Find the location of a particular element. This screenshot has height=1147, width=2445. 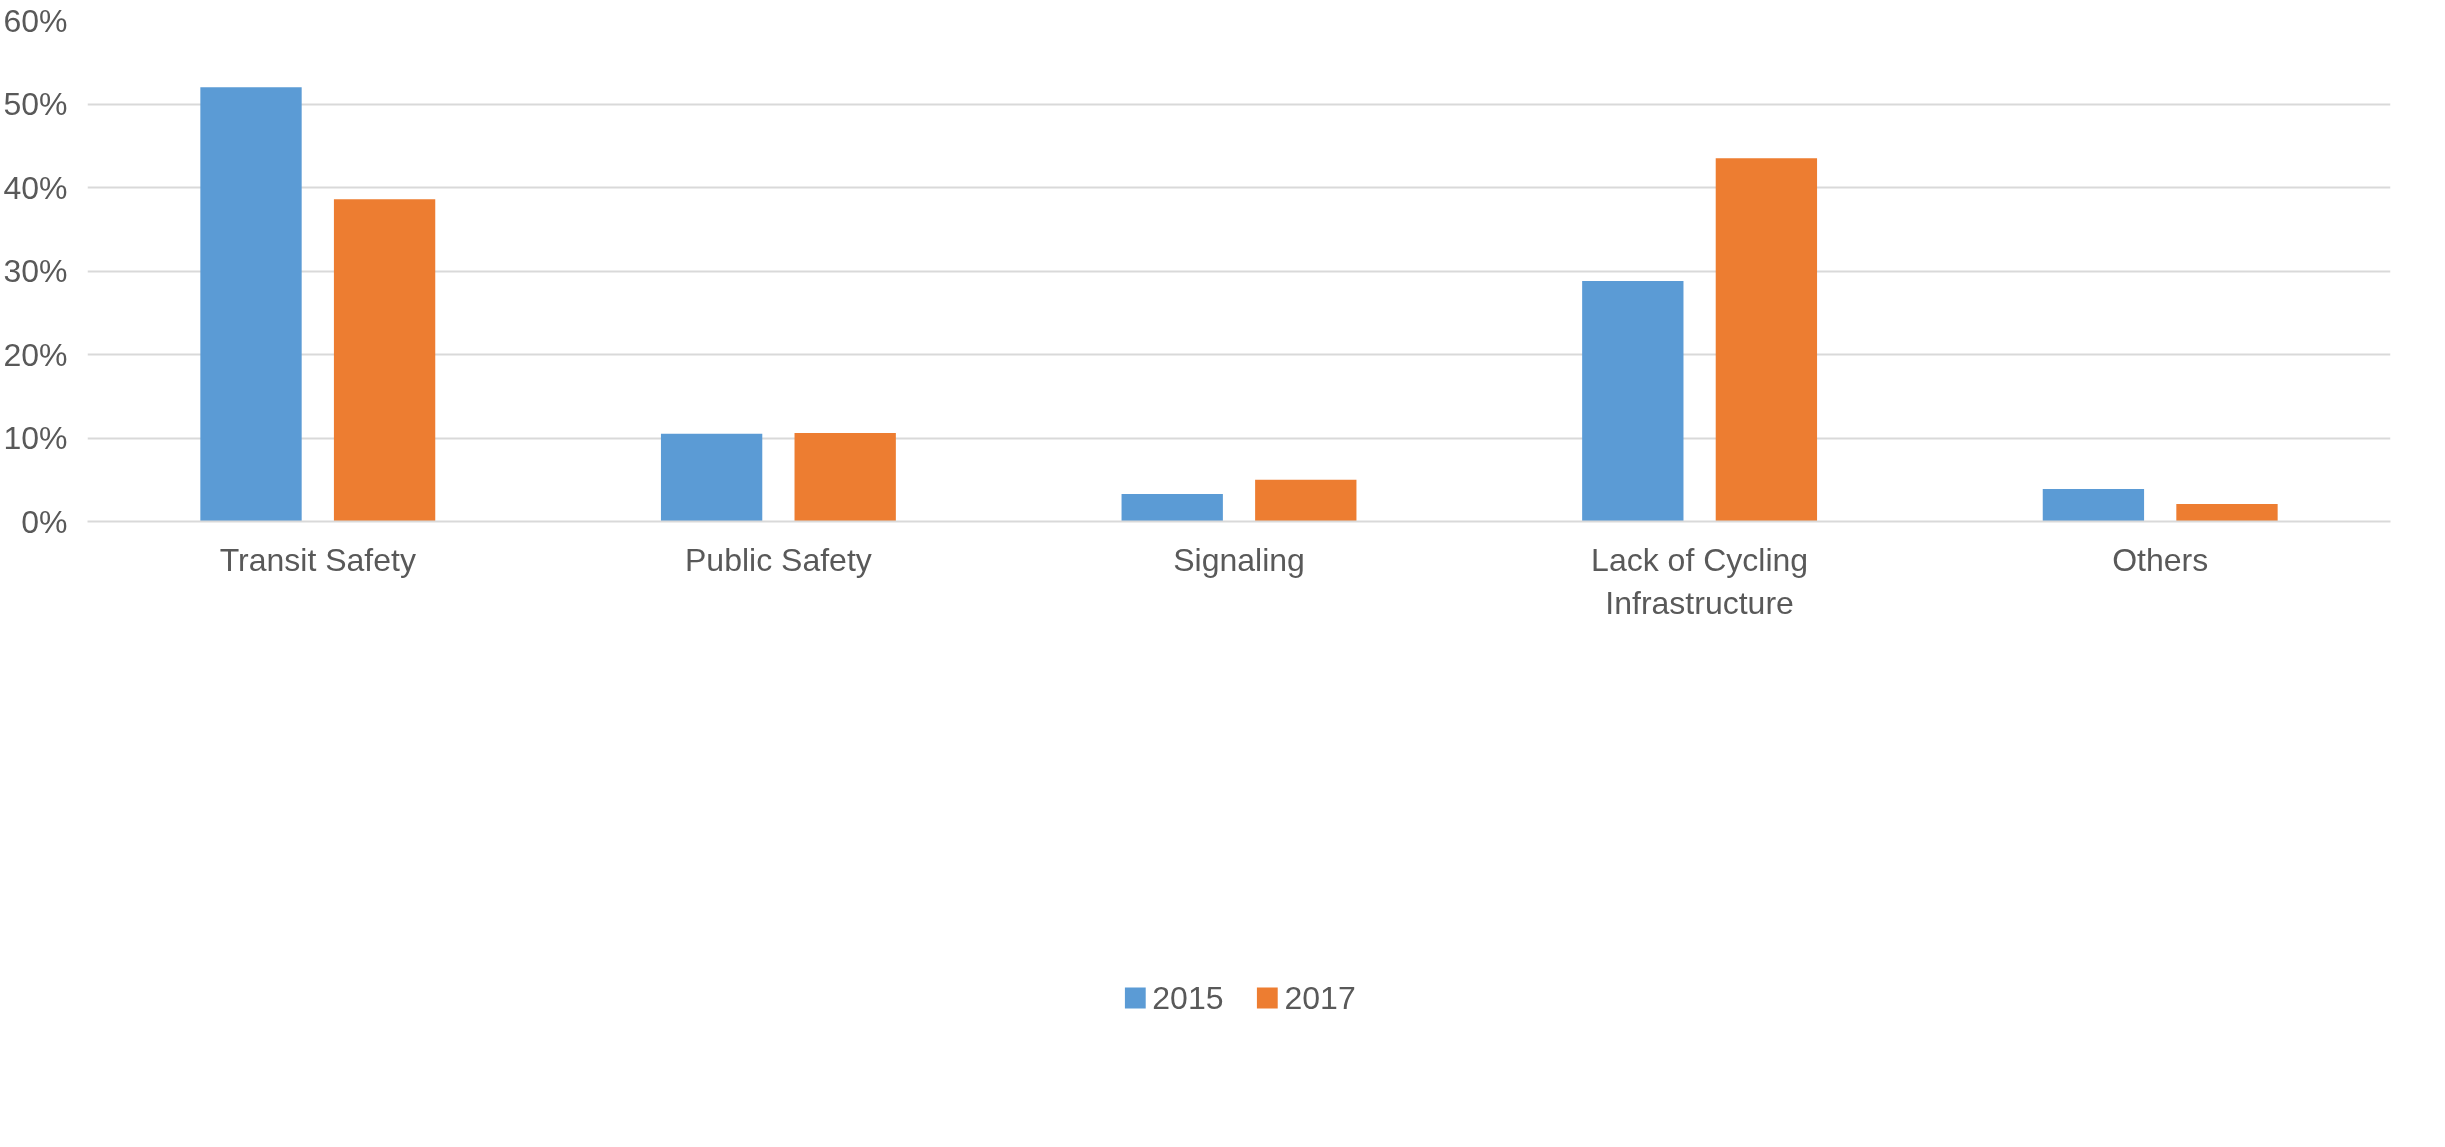

y-tick-label: 60% is located at coordinates (35, 20).